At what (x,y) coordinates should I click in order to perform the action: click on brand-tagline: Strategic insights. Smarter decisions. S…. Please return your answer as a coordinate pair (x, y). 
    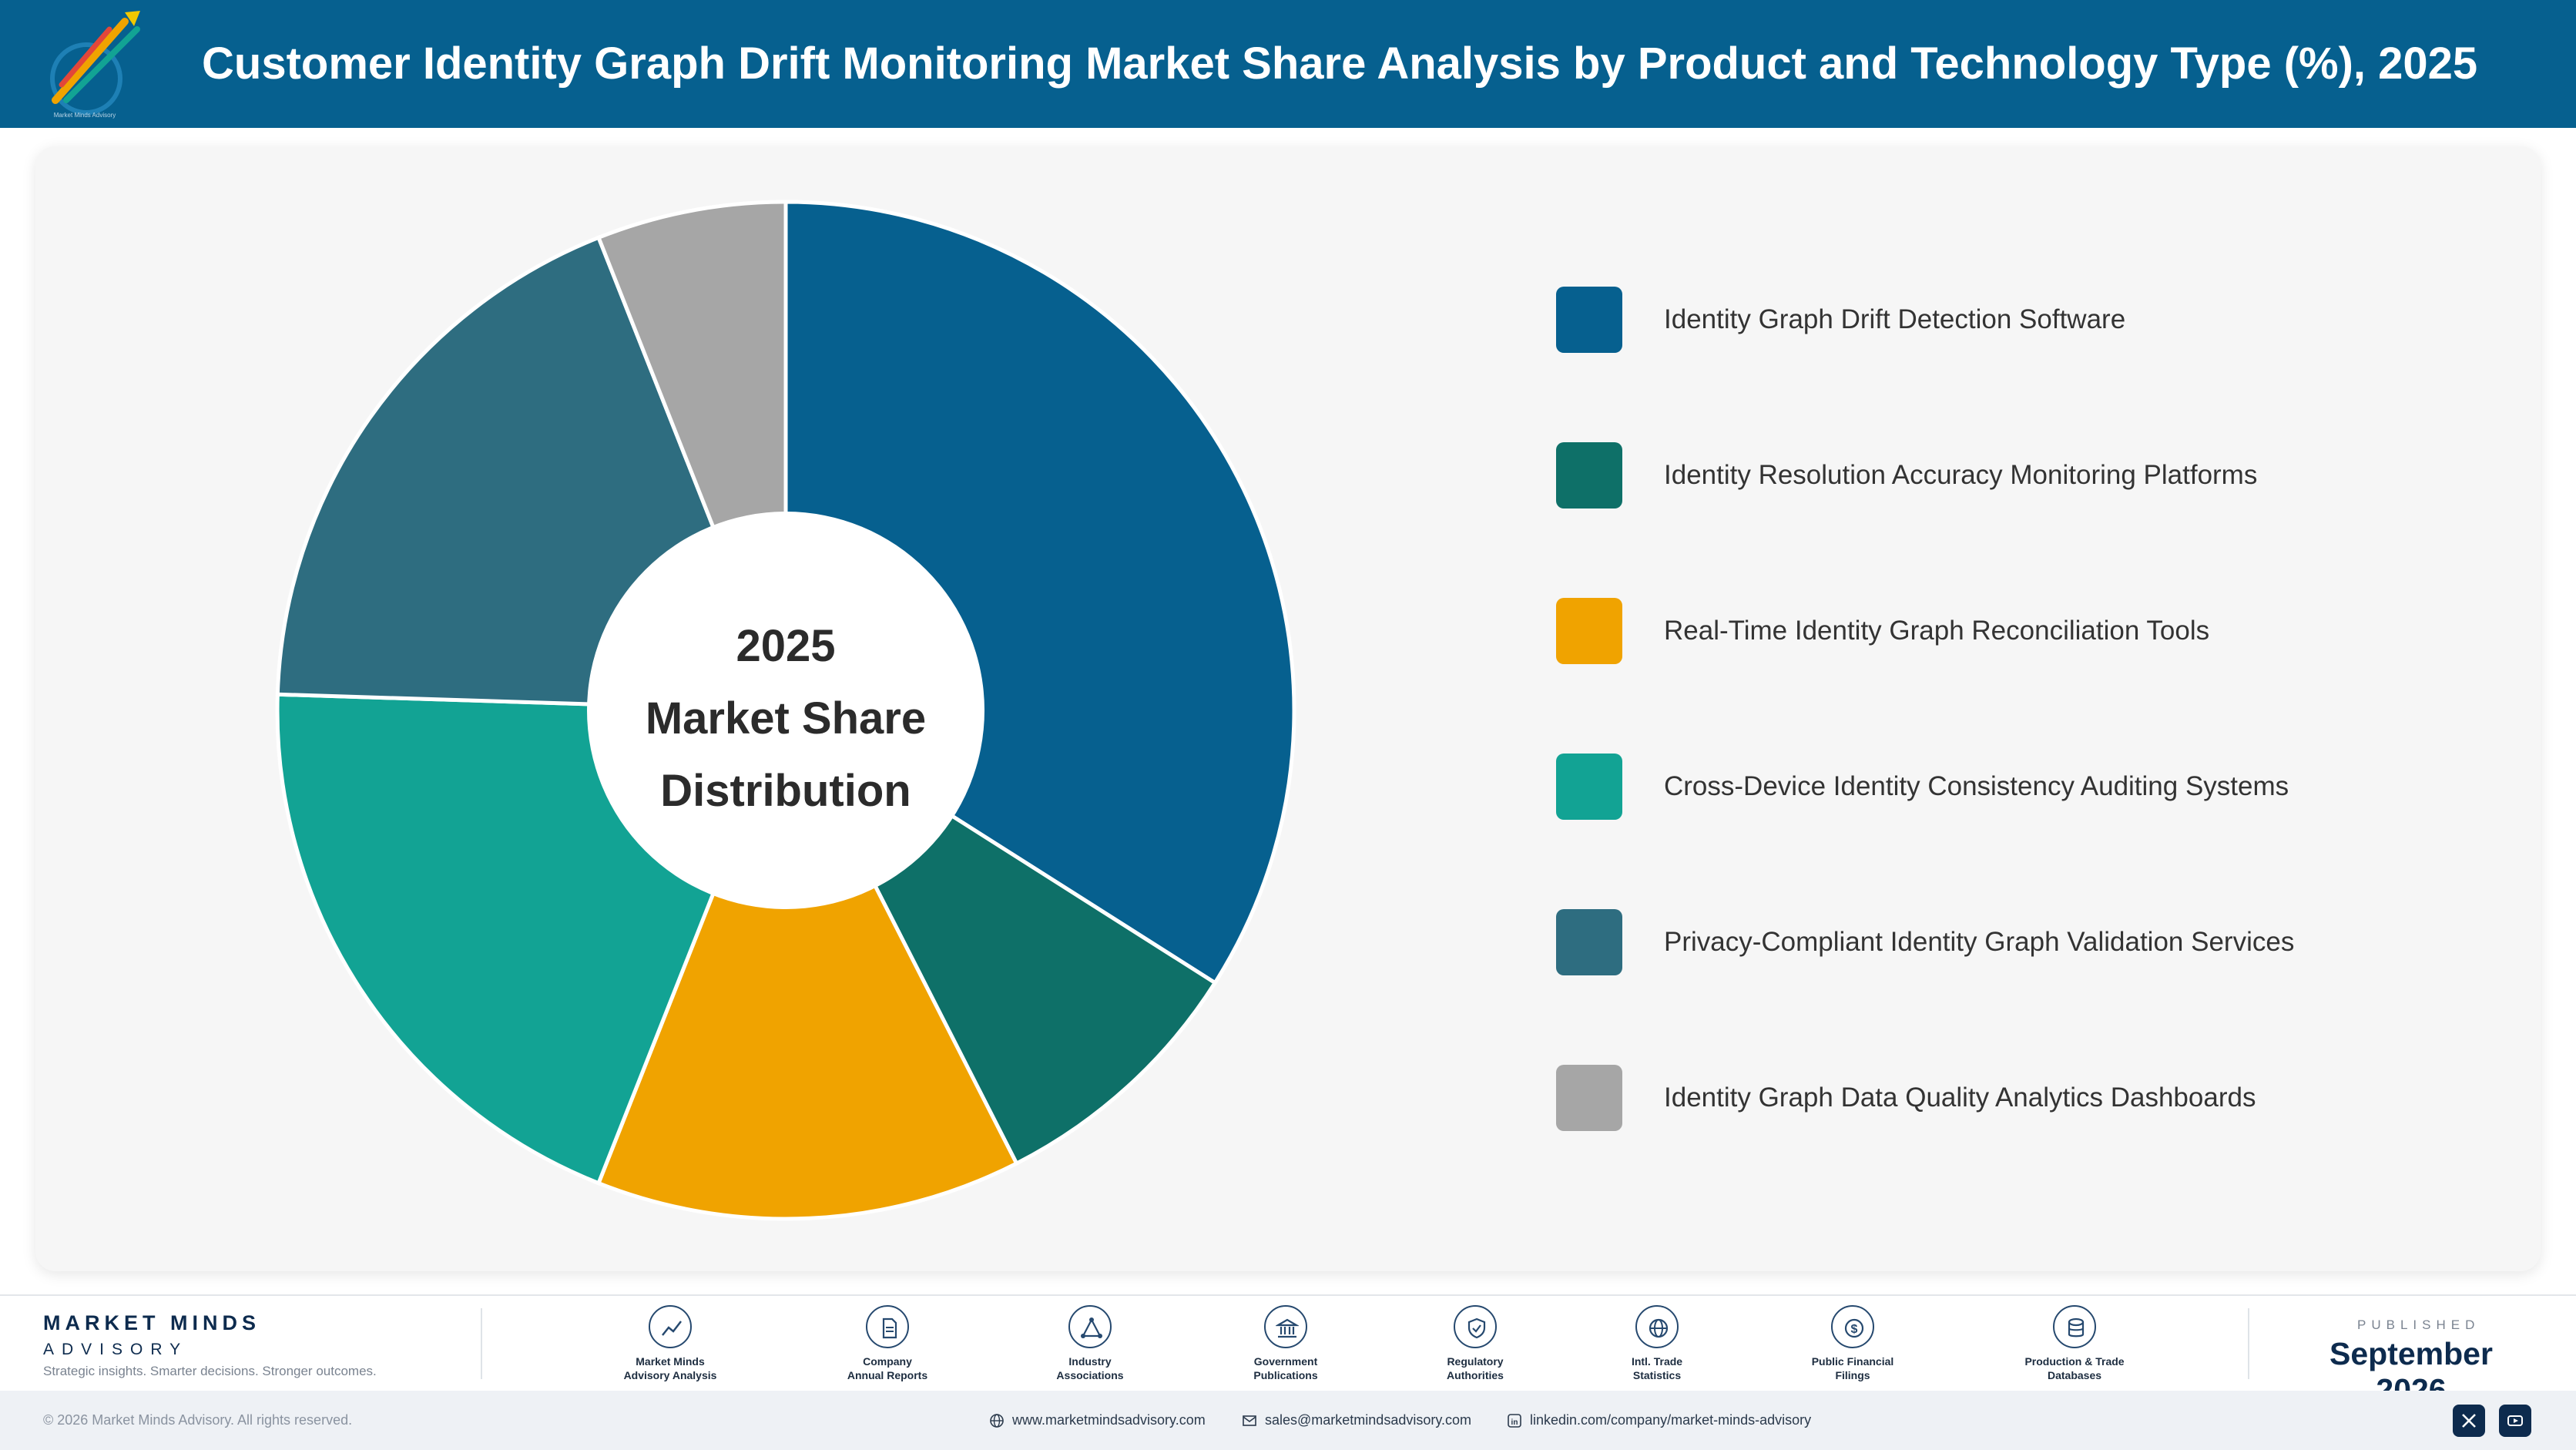
    Looking at the image, I should click on (210, 1371).